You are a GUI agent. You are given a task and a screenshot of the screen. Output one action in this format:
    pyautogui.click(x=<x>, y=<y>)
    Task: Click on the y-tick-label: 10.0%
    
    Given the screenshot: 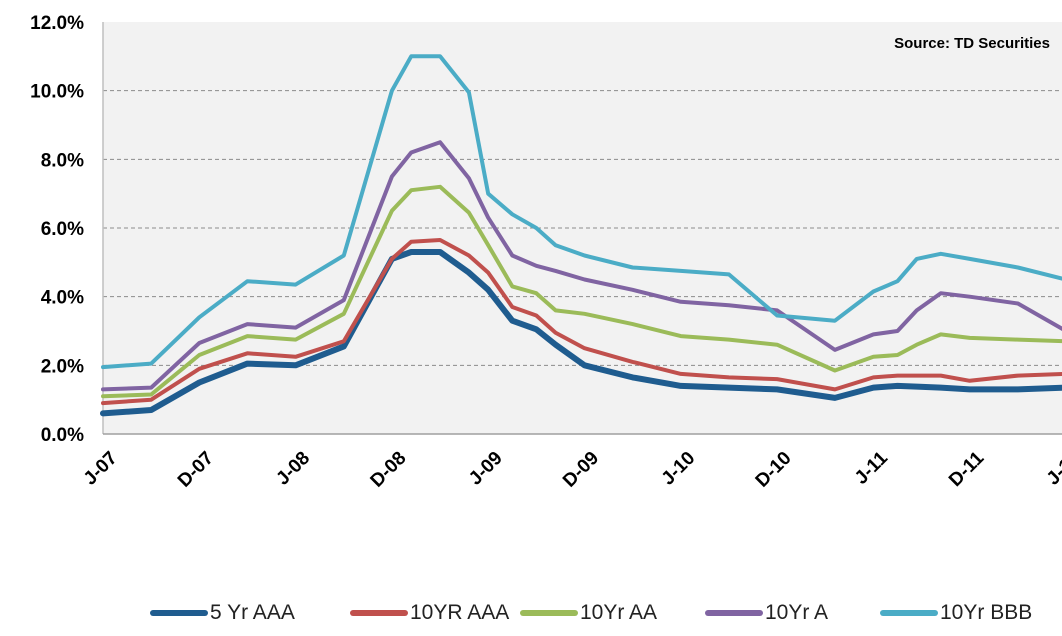 What is the action you would take?
    pyautogui.click(x=57, y=92)
    